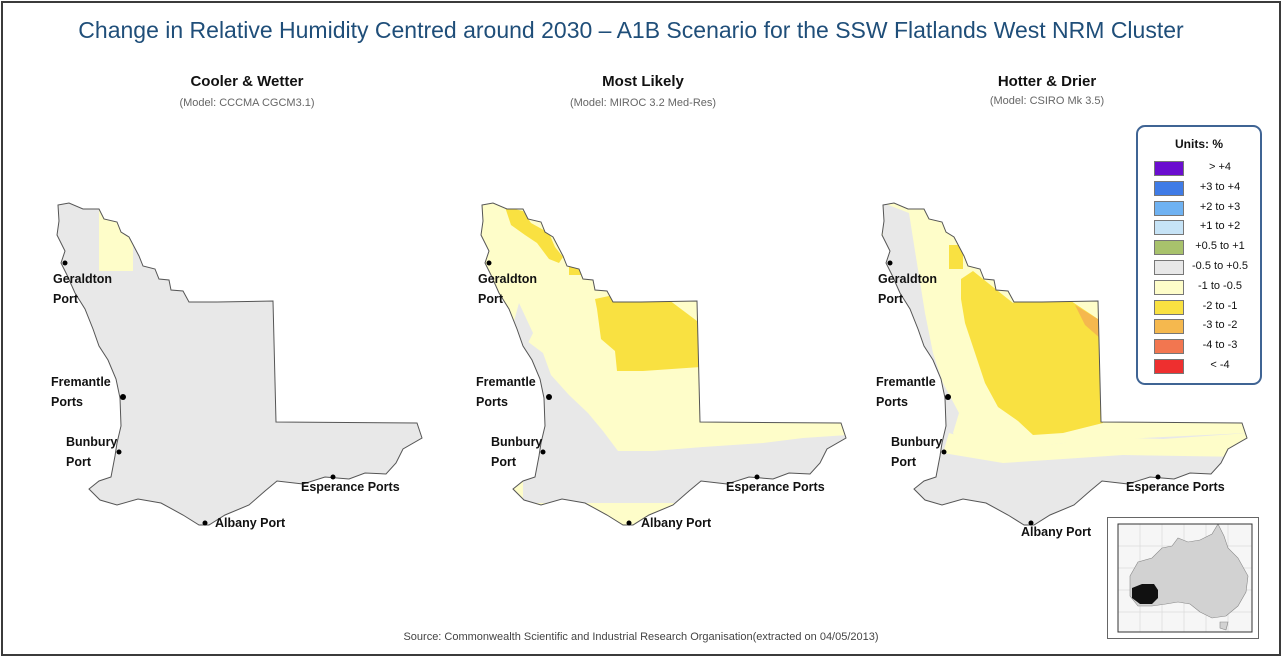  What do you see at coordinates (247, 81) in the screenshot?
I see `panel-title-cooler-wetter: Cooler & Wetter` at bounding box center [247, 81].